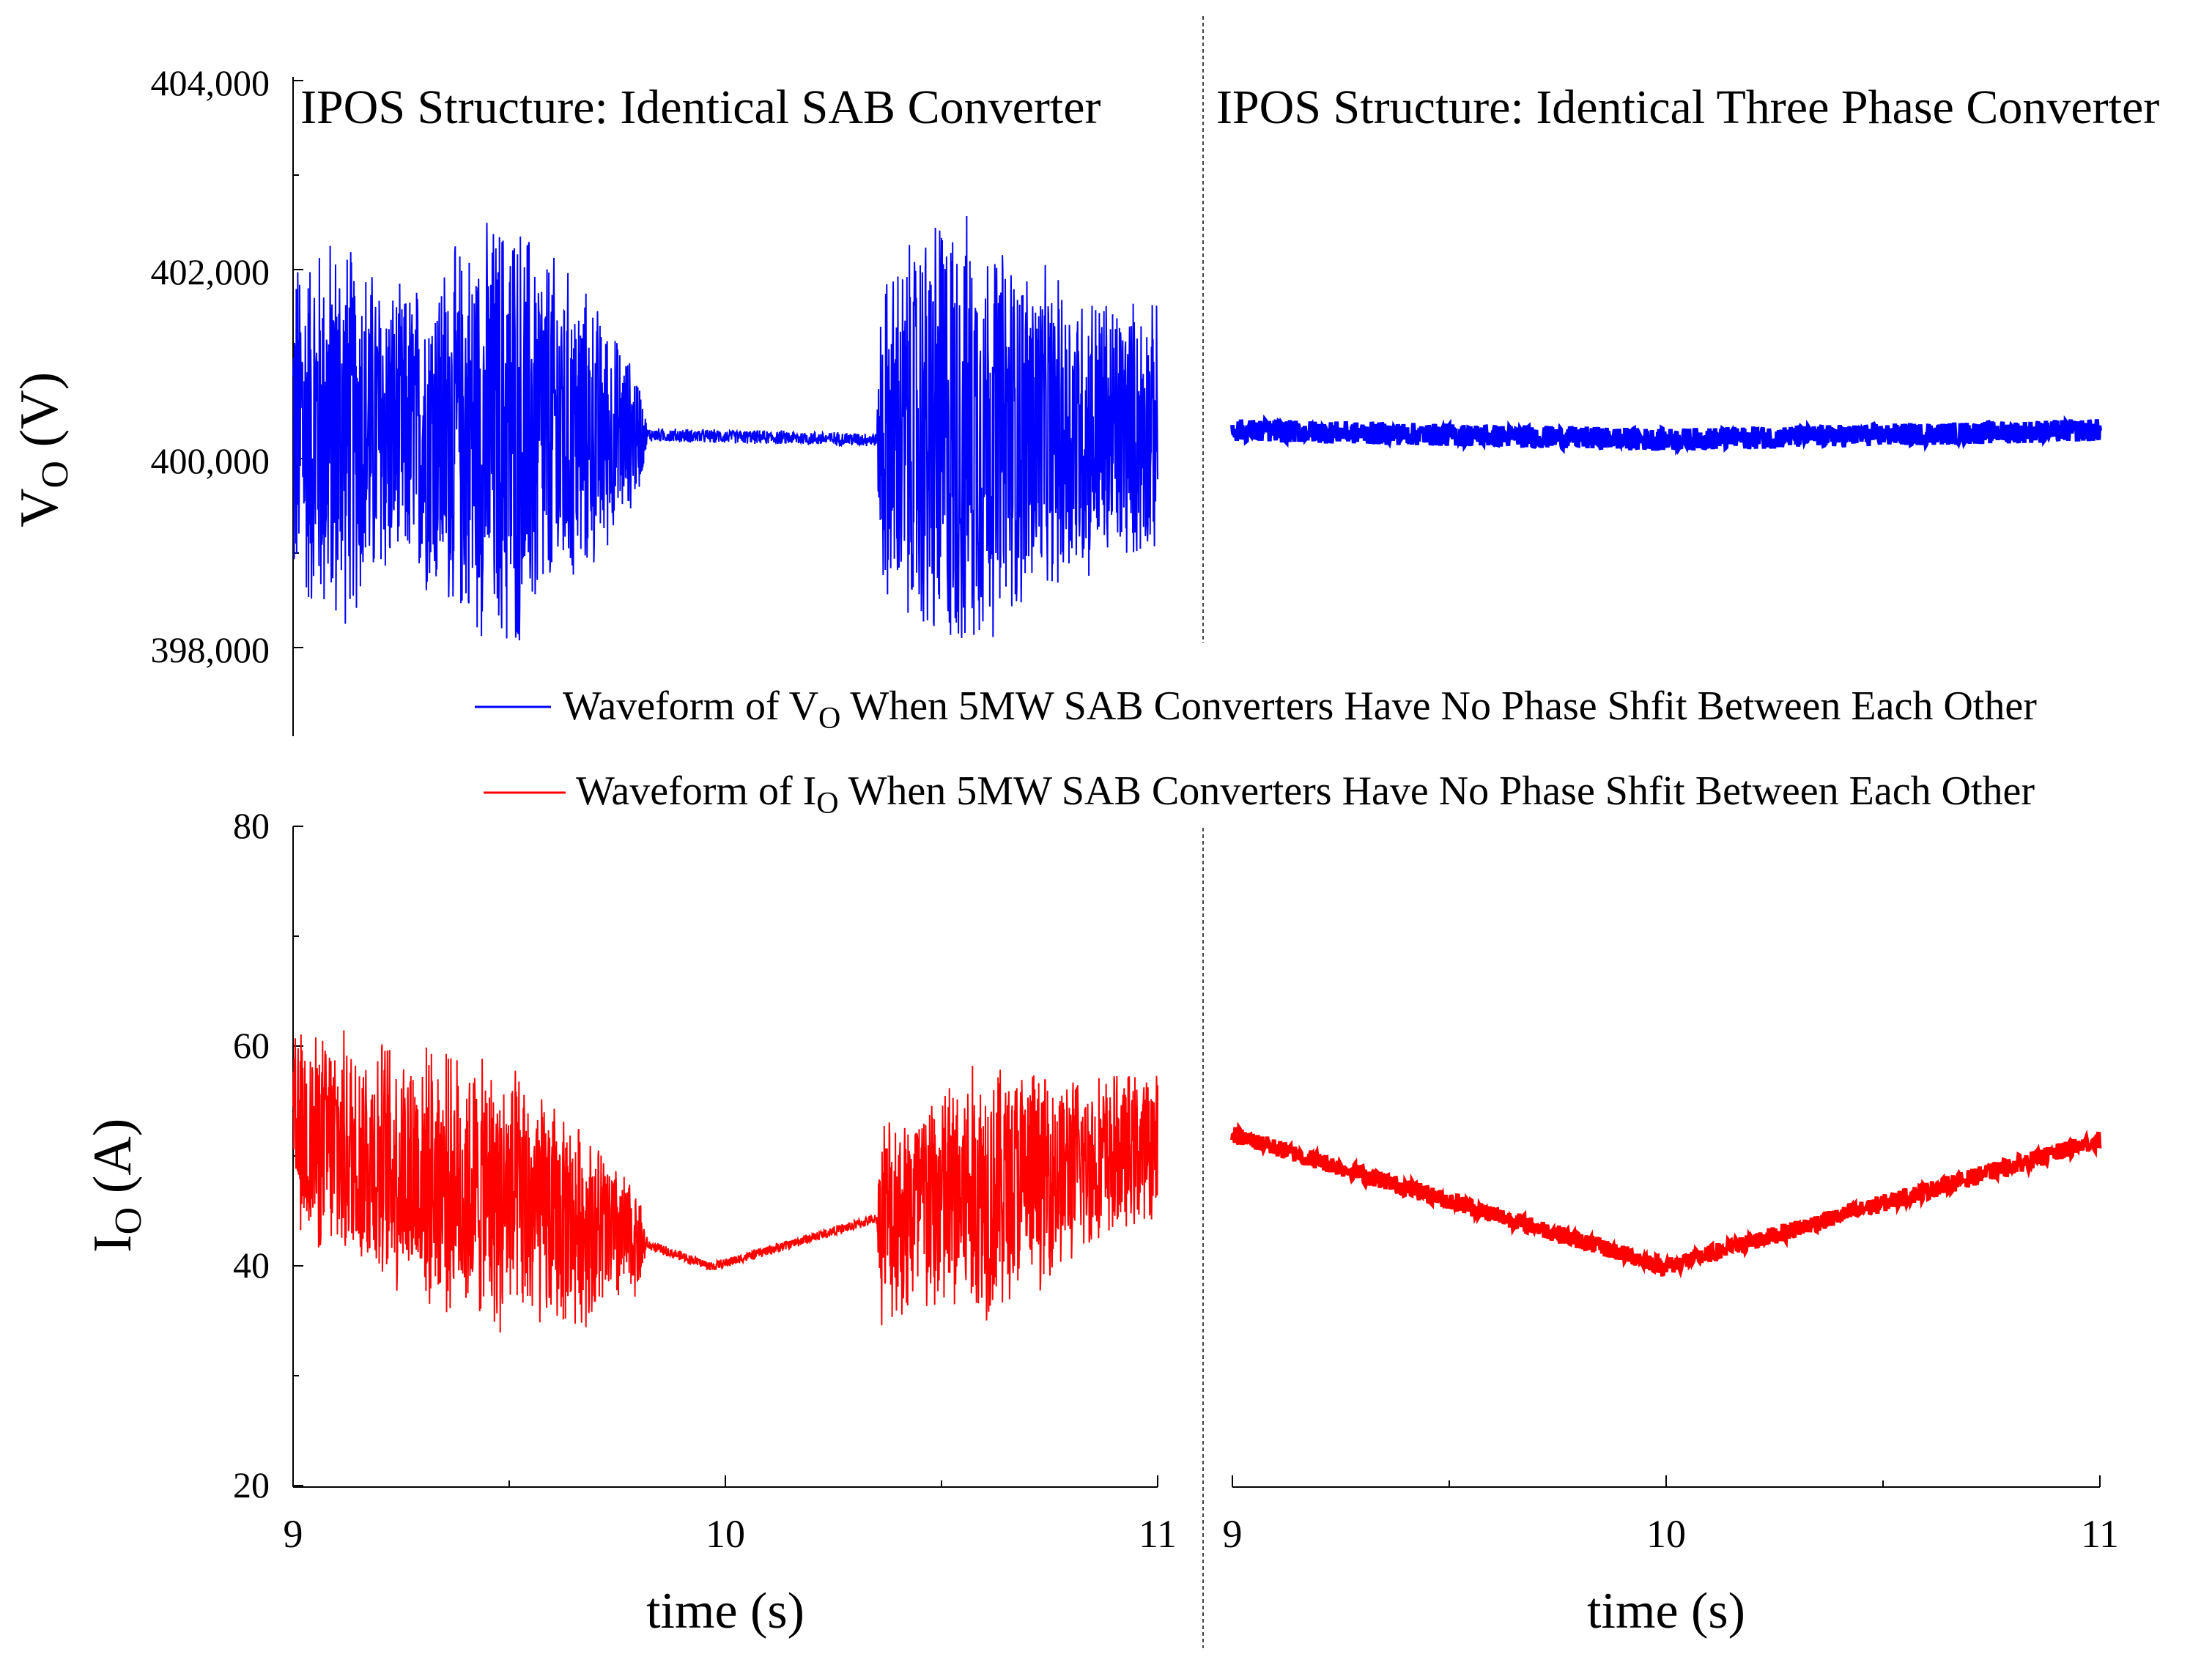  What do you see at coordinates (211, 460) in the screenshot?
I see `vo-ytick-label: 400,000` at bounding box center [211, 460].